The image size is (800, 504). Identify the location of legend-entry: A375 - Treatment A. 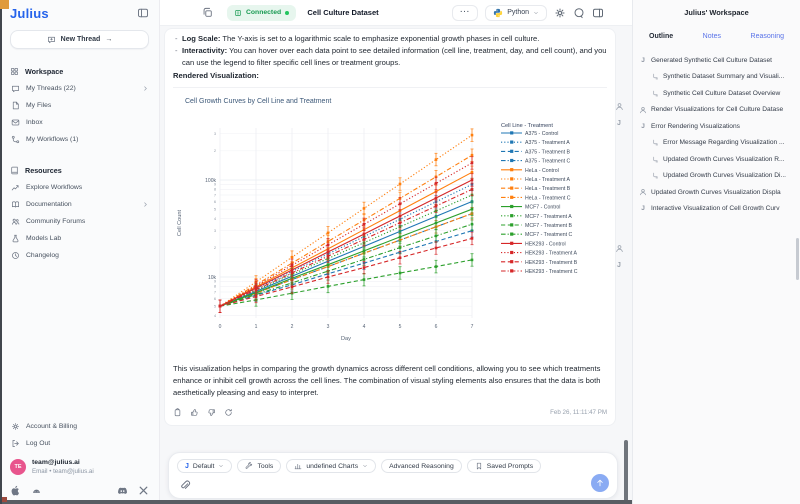
(535, 143).